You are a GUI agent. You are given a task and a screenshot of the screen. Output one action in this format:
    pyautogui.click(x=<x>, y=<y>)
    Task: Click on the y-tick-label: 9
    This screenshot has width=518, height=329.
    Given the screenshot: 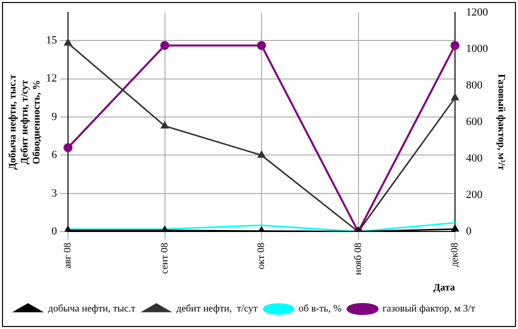 What is the action you would take?
    pyautogui.click(x=55, y=116)
    